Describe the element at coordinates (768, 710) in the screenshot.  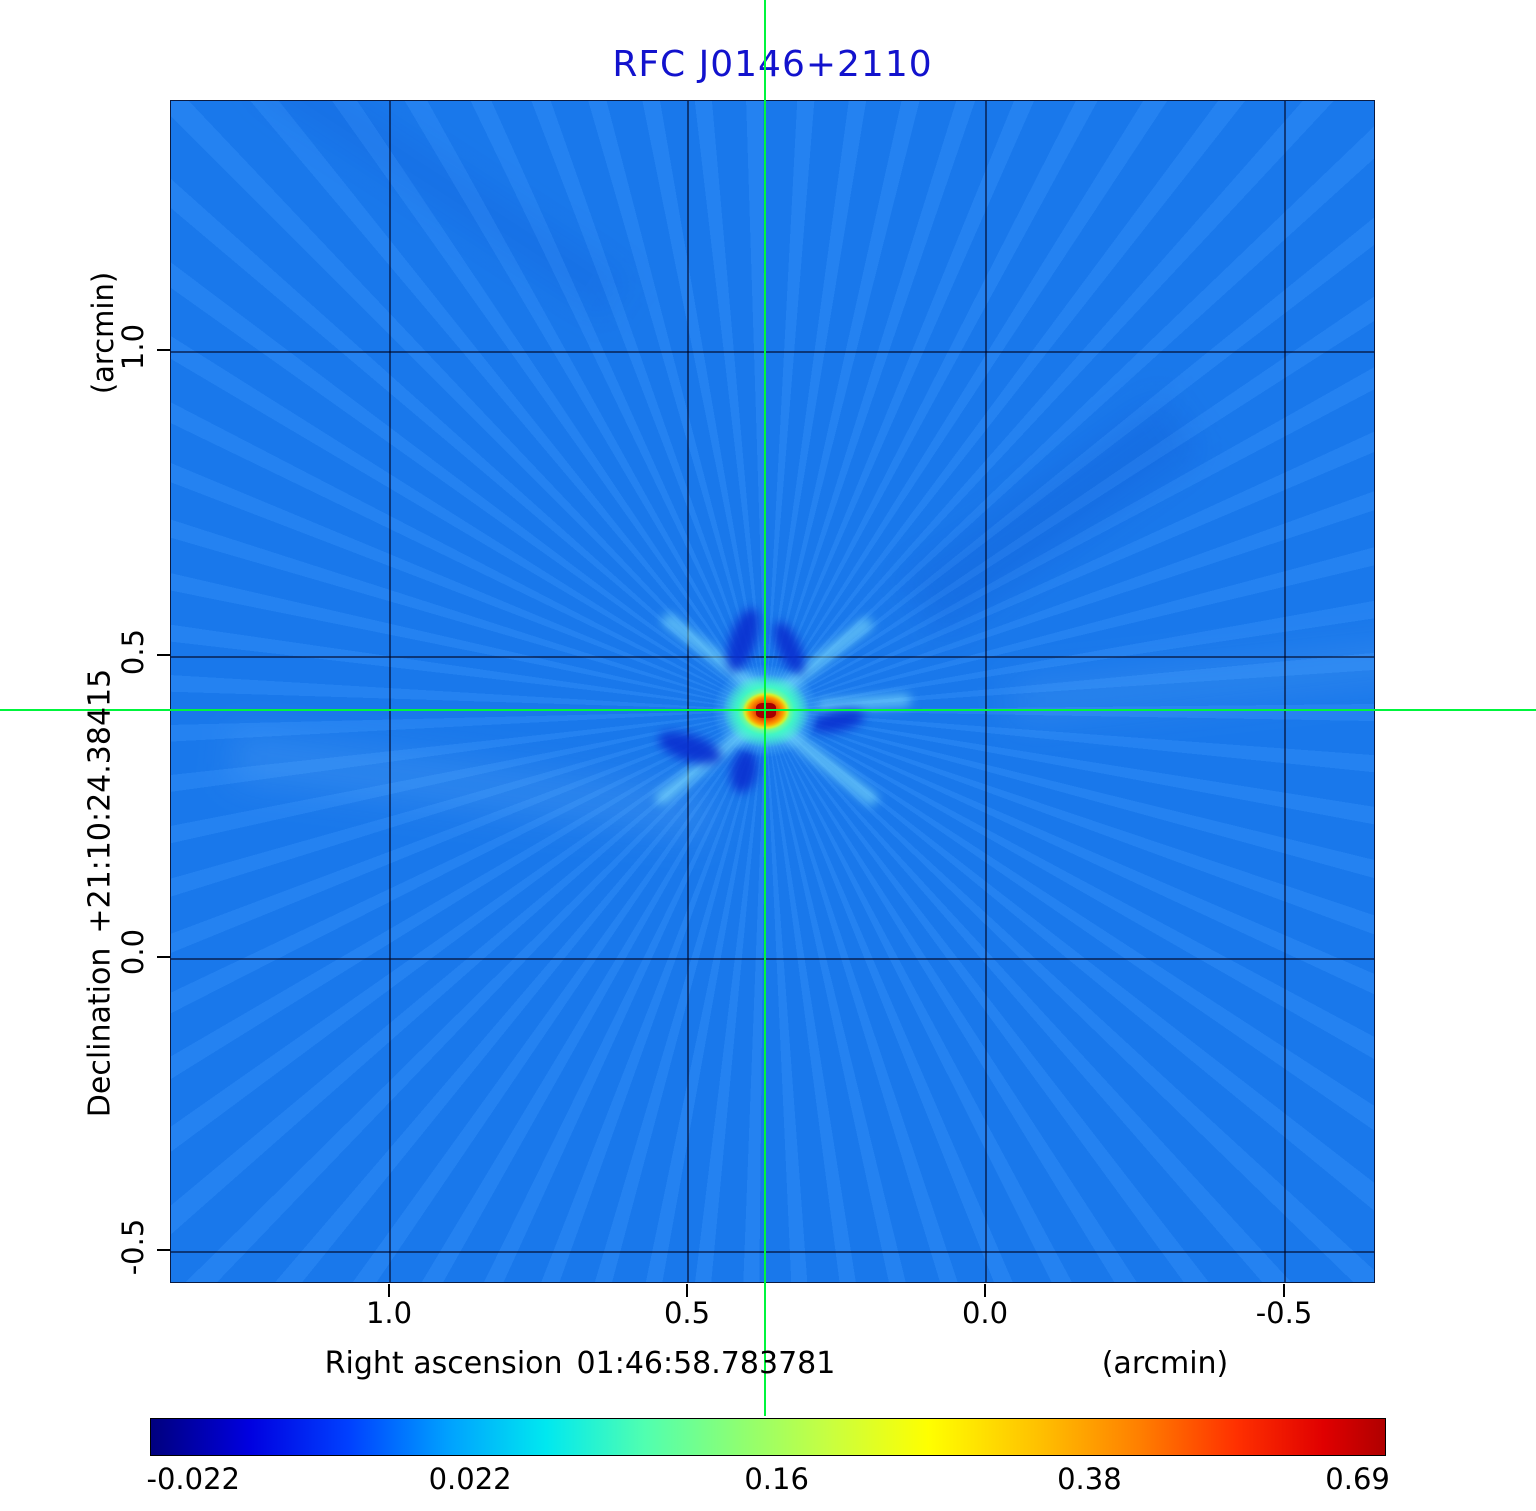
I see `crosshair-horizontal-line` at that location.